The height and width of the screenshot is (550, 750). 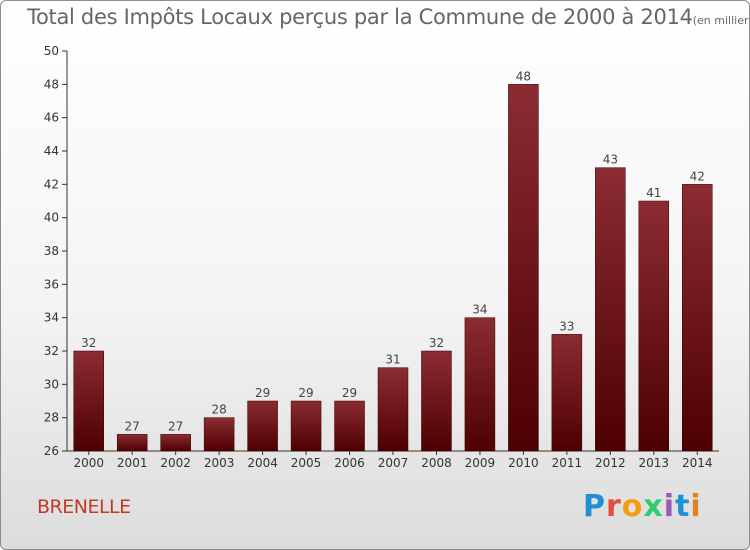 What do you see at coordinates (51, 218) in the screenshot?
I see `y-tick-label: 40` at bounding box center [51, 218].